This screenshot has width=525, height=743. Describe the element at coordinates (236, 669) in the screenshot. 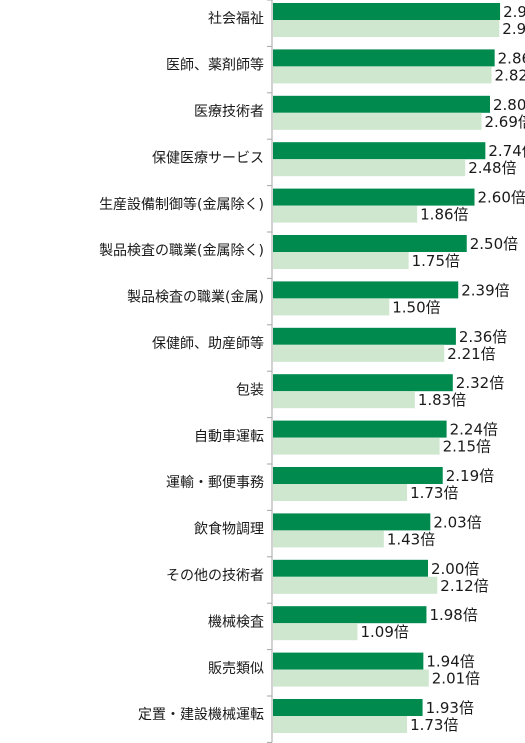

I see `category-label: 販売類似` at that location.